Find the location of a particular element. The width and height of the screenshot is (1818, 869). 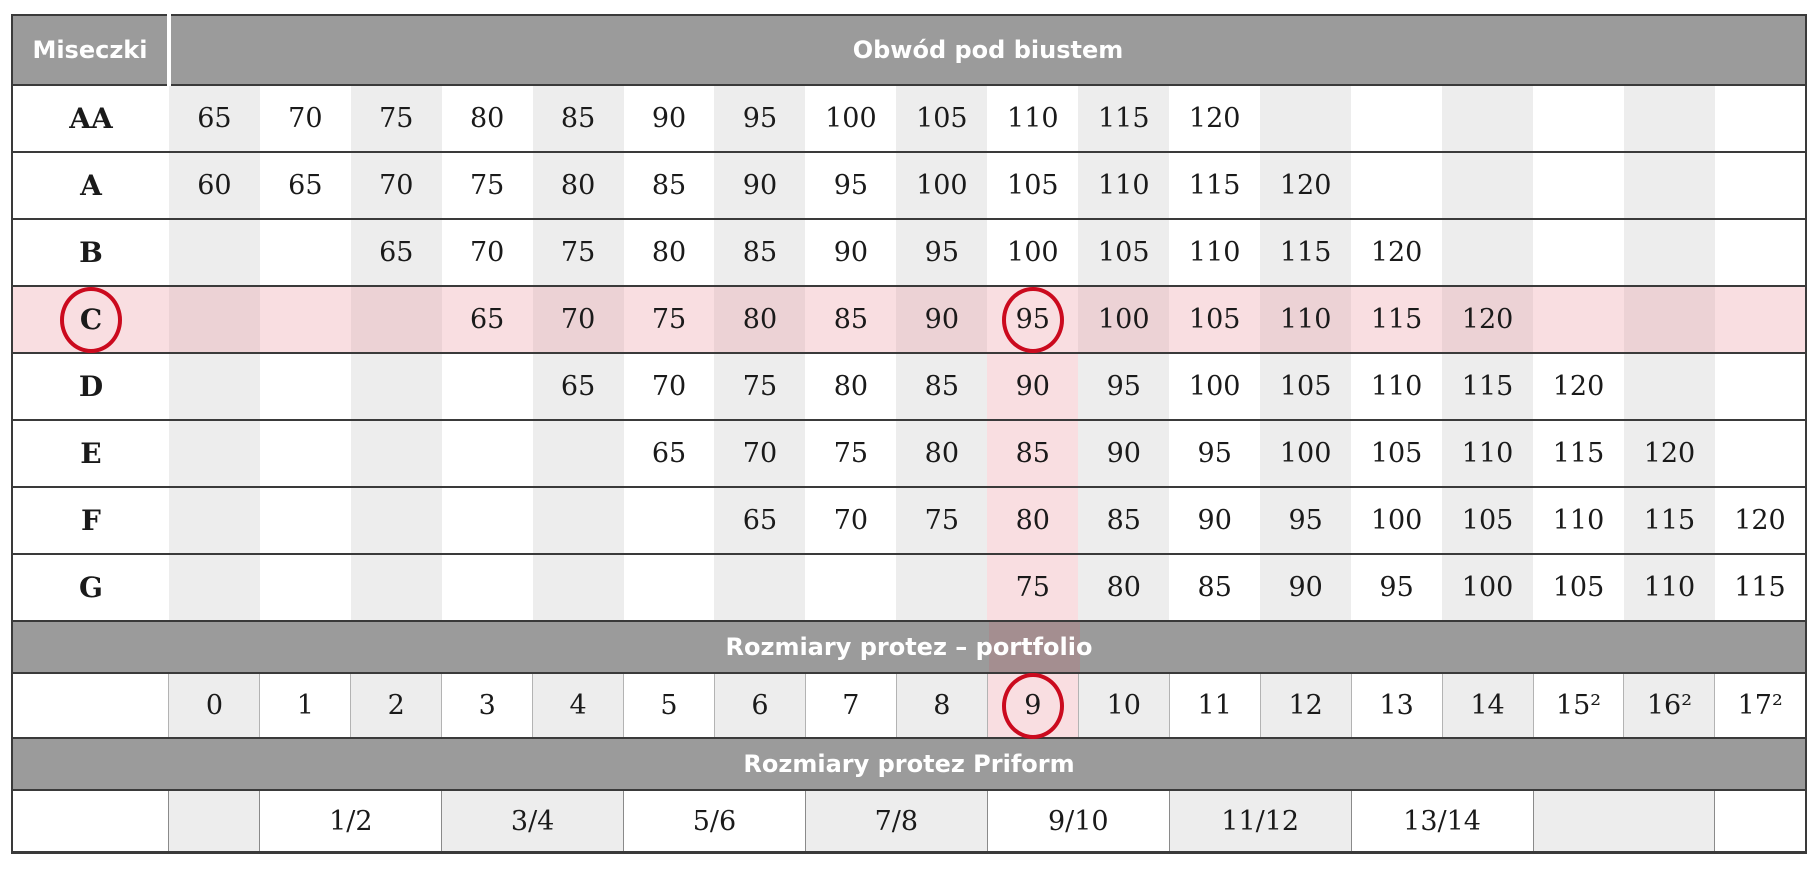

underbust-cell-highlighted: 85 is located at coordinates (1033, 453).